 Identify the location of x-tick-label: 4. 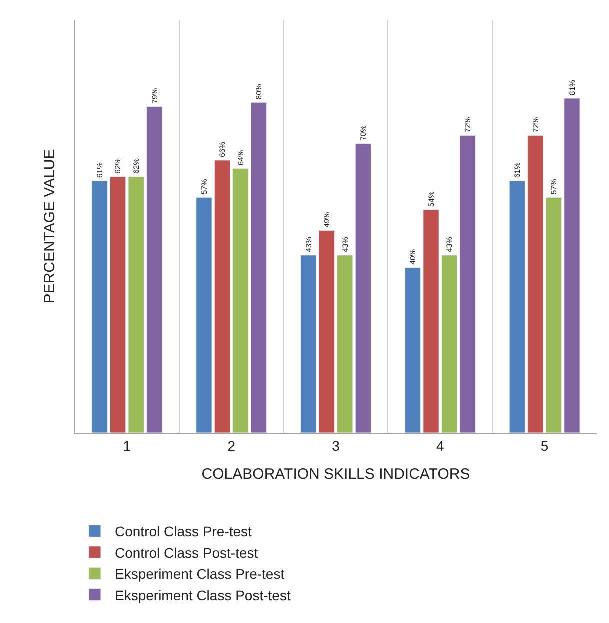
(440, 446).